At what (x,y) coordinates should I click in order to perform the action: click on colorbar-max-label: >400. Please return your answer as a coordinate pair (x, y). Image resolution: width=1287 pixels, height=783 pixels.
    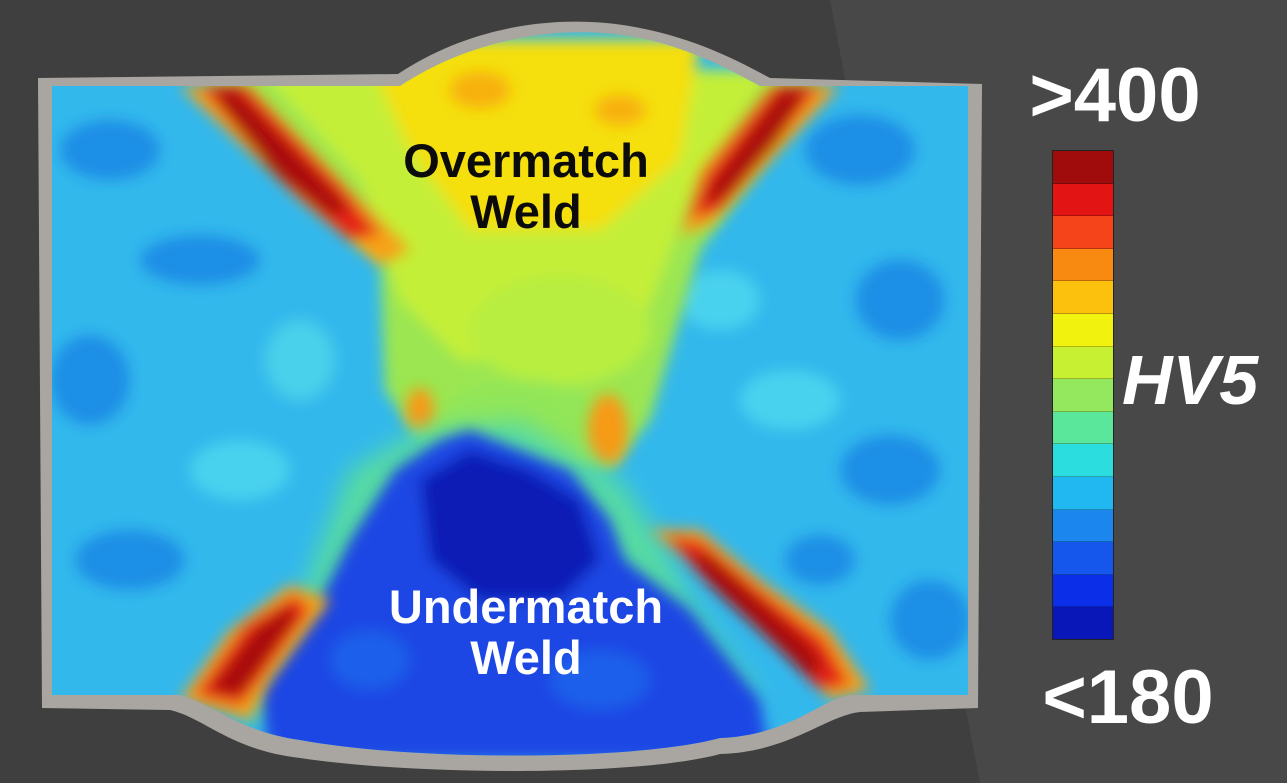
    Looking at the image, I should click on (1115, 95).